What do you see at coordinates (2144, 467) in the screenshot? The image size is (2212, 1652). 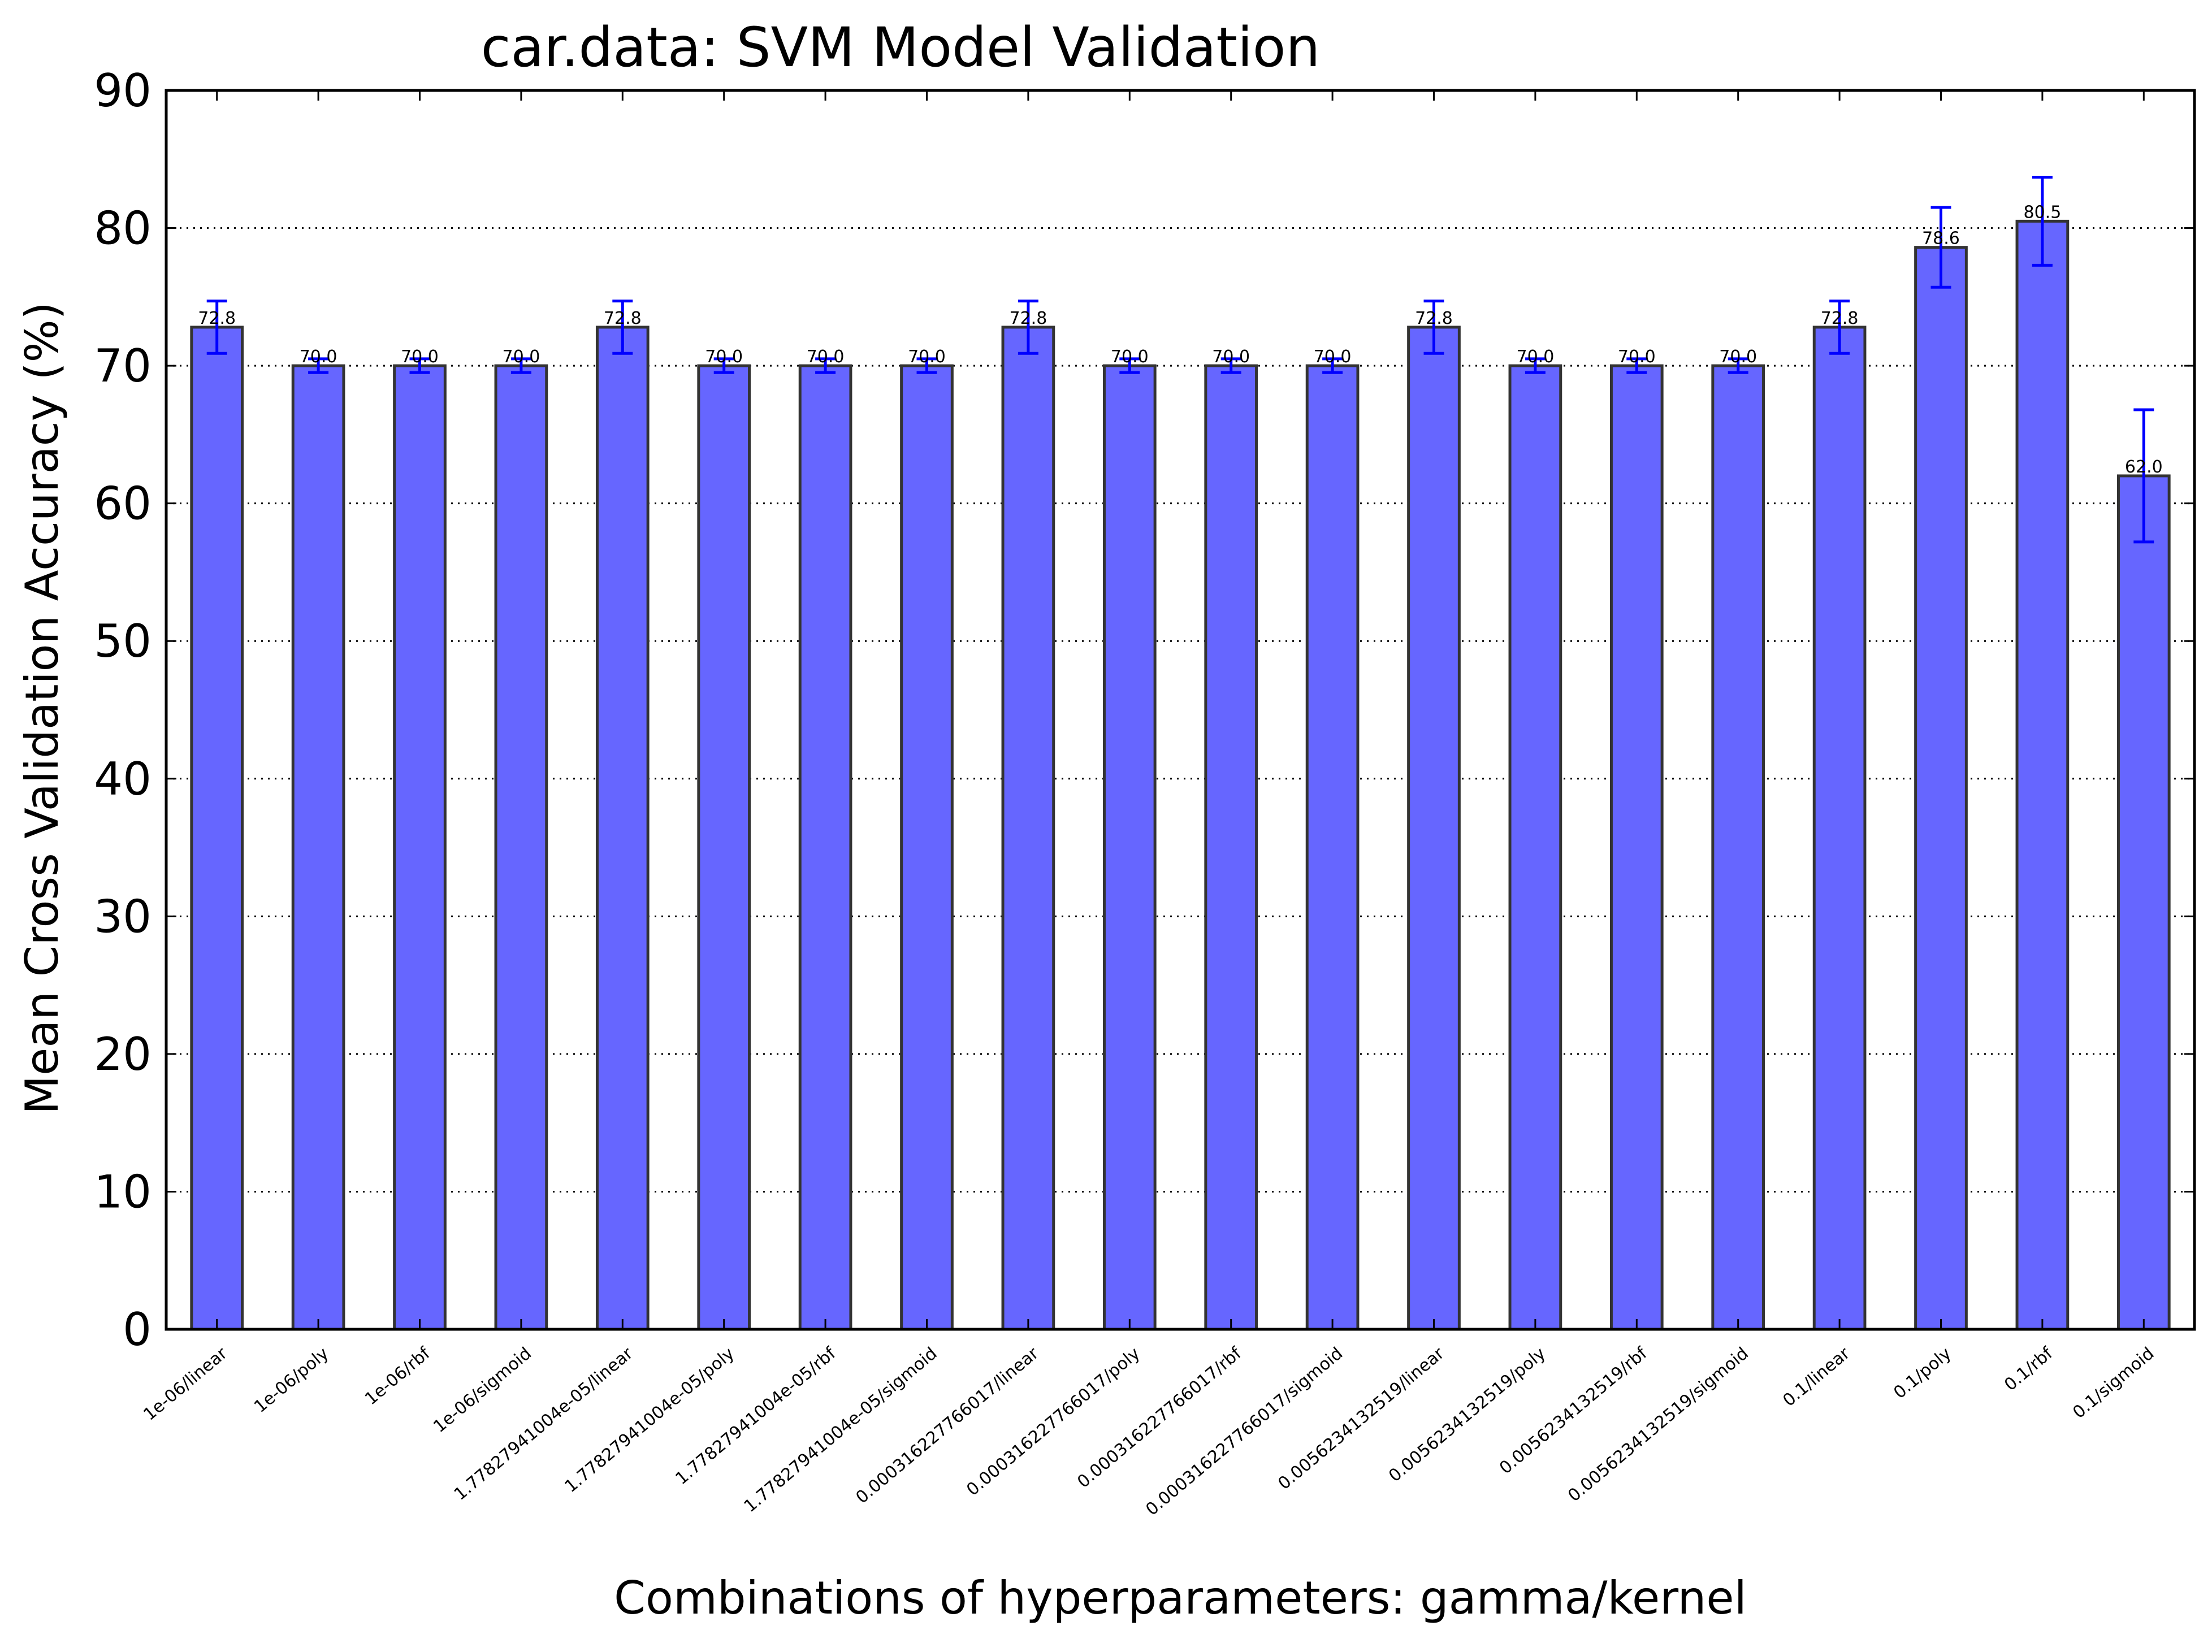 I see `value-label: 62.0` at bounding box center [2144, 467].